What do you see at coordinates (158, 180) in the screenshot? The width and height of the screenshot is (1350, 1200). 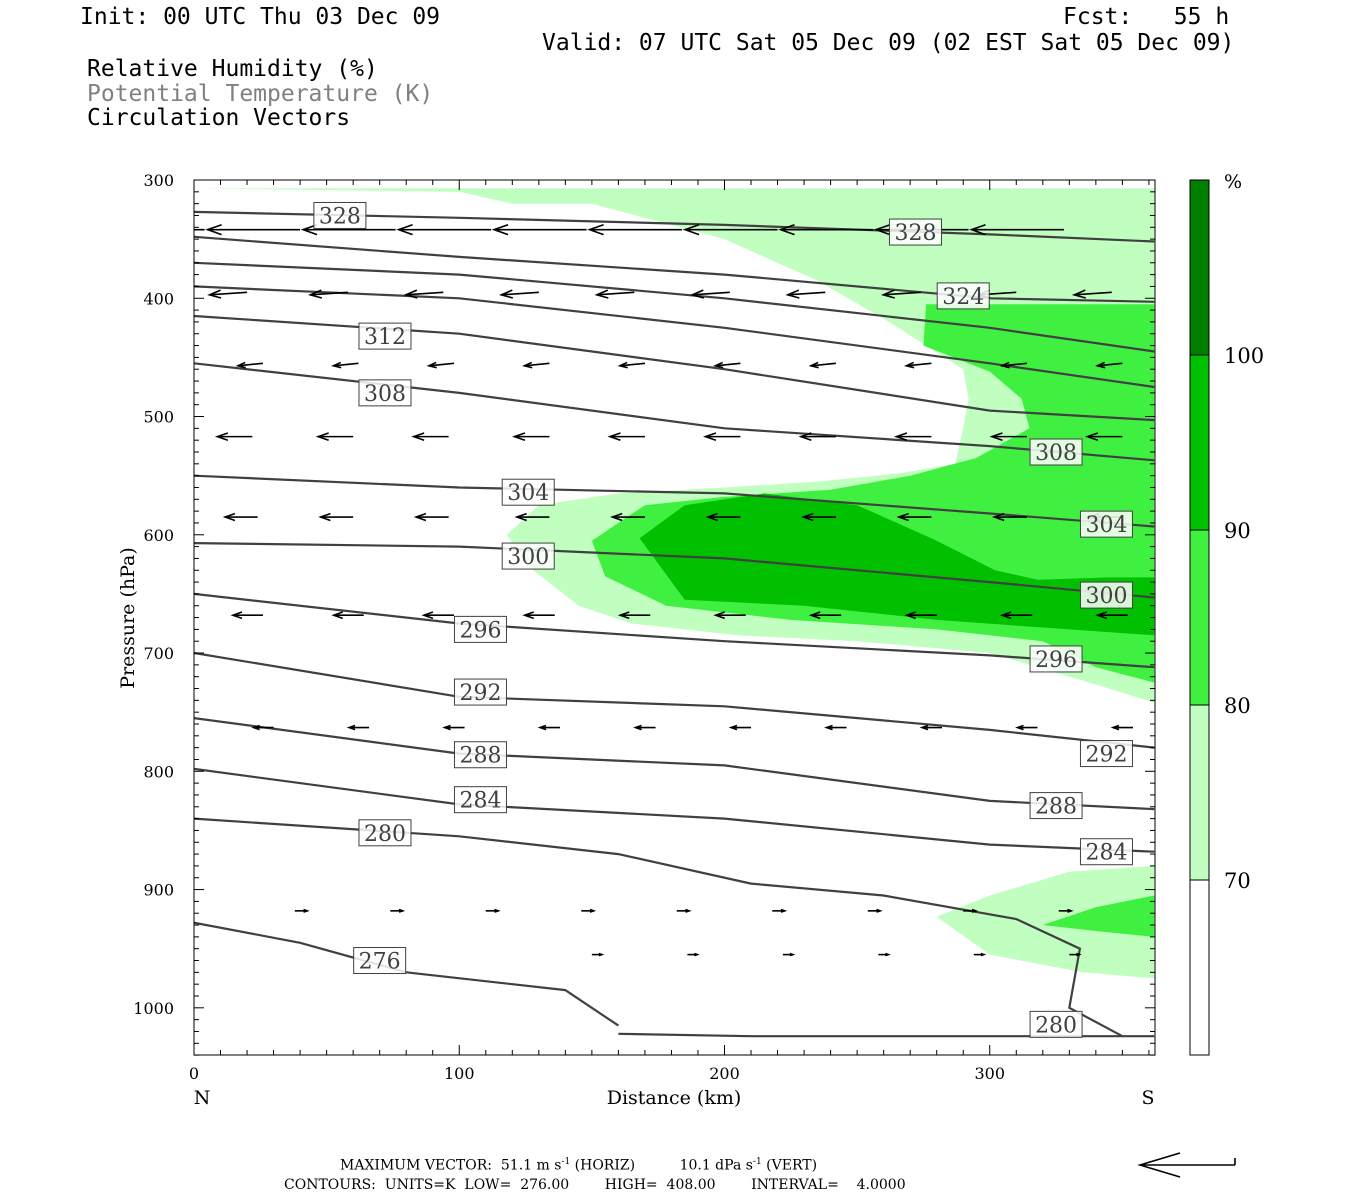 I see `y-tick-label: 300` at bounding box center [158, 180].